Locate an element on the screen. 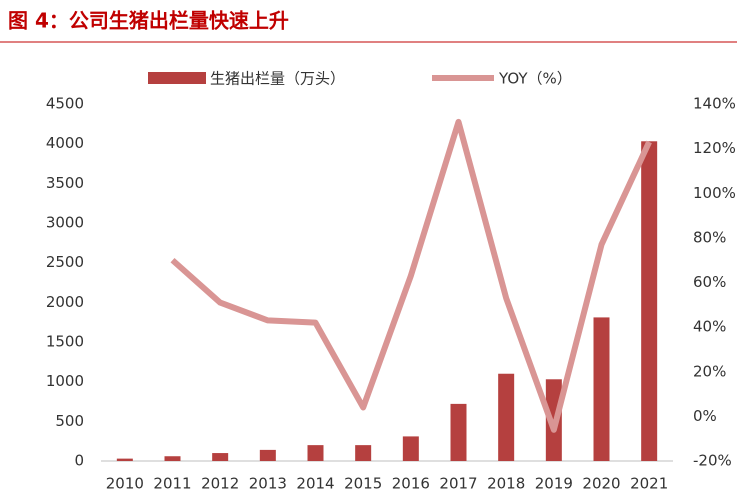 Image resolution: width=737 pixels, height=493 pixels. y2-tick-label: 40% is located at coordinates (709, 327).